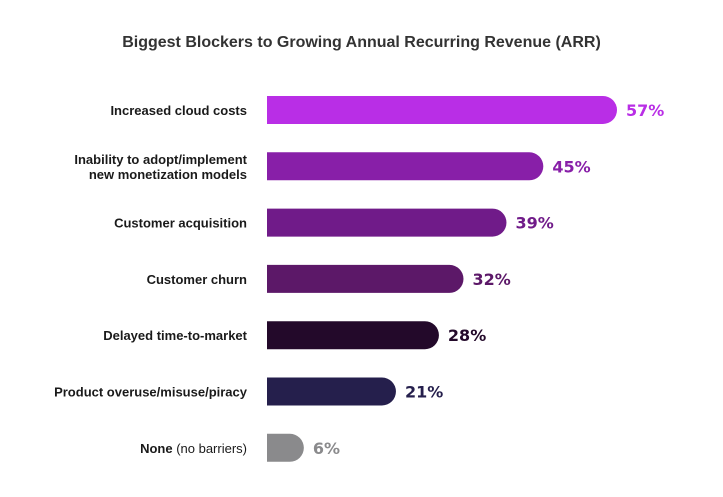  Describe the element at coordinates (210, 448) in the screenshot. I see `category-note: (no barriers)` at that location.